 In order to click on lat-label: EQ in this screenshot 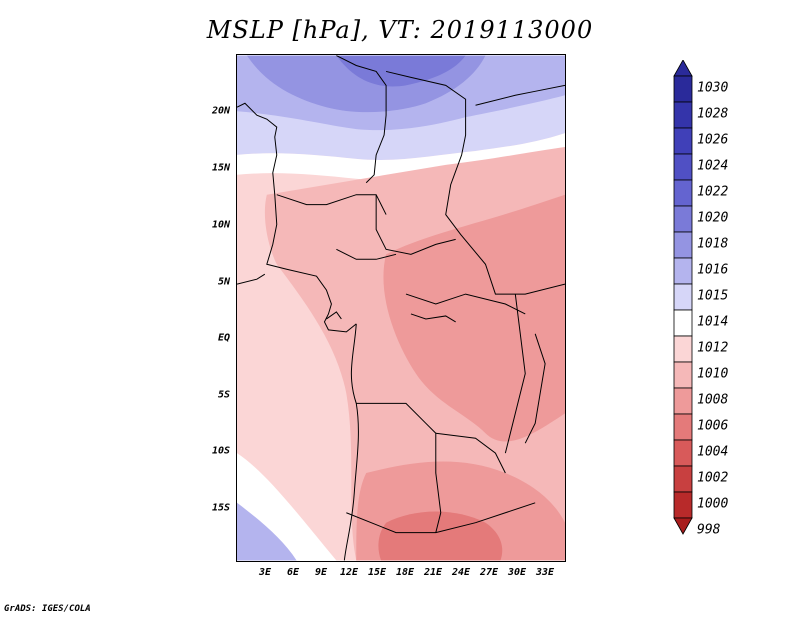, I will do `click(223, 338)`.